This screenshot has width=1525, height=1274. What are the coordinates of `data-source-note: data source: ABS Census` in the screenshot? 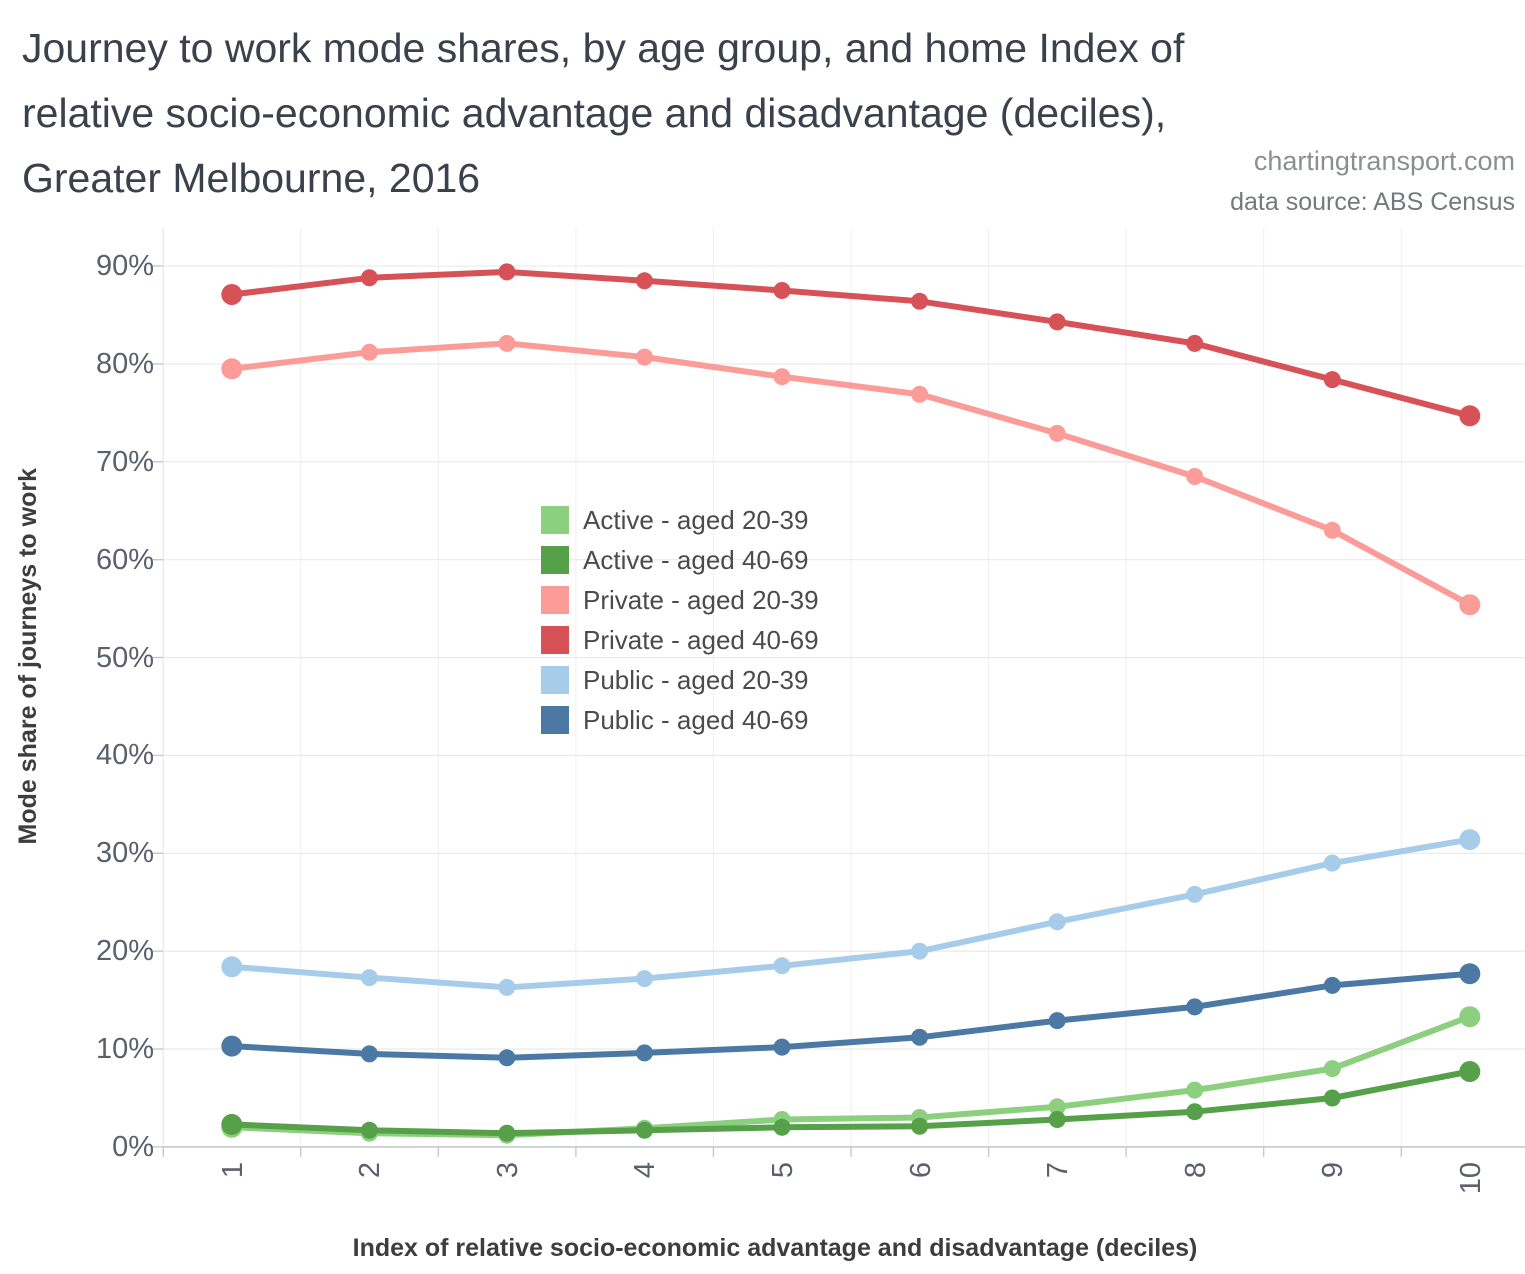 It's located at (1372, 202).